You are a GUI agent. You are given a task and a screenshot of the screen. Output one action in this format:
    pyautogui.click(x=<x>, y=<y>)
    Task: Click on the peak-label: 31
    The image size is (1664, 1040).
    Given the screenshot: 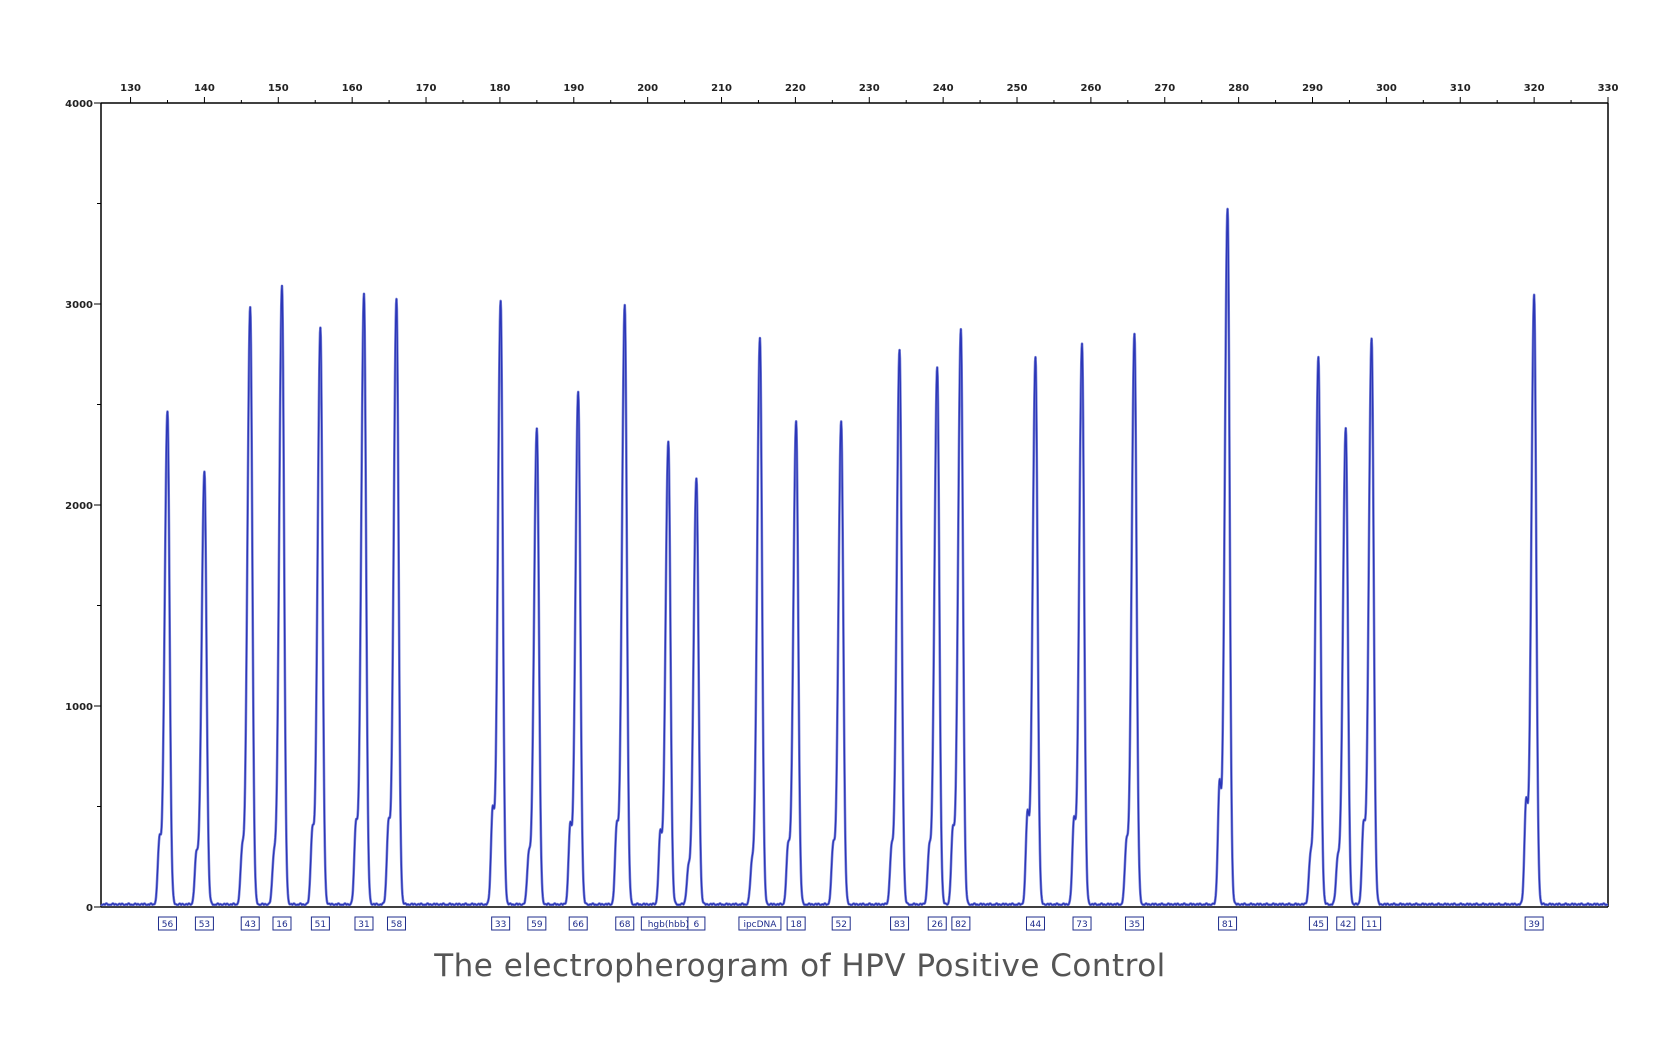 What is the action you would take?
    pyautogui.click(x=363, y=925)
    